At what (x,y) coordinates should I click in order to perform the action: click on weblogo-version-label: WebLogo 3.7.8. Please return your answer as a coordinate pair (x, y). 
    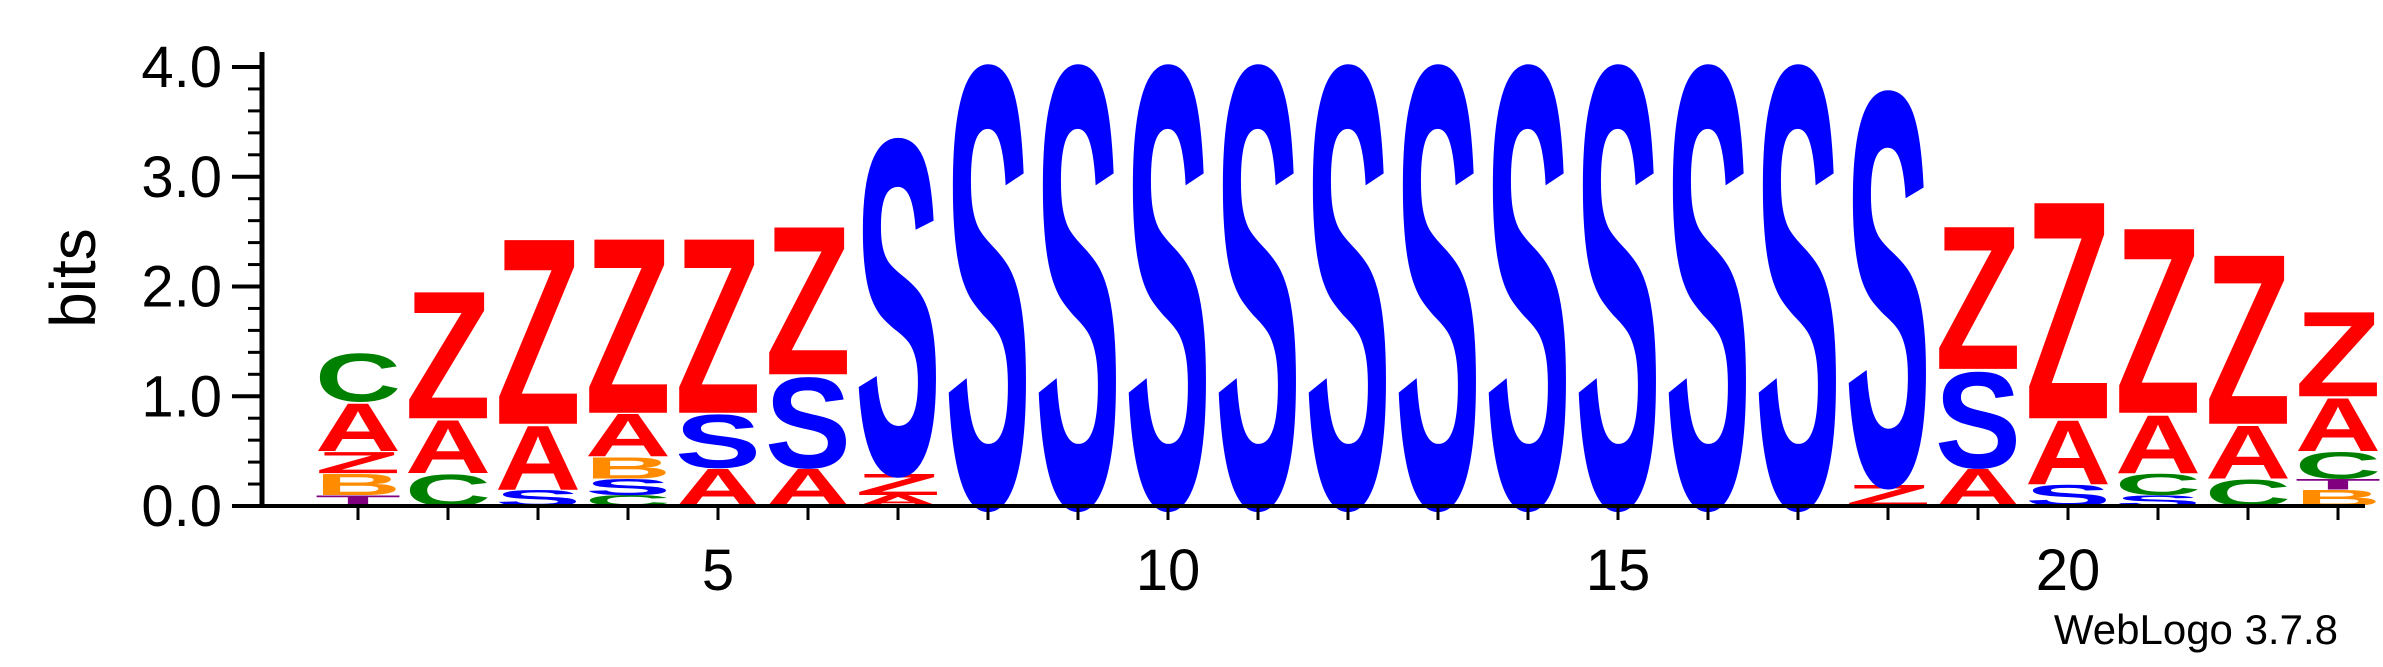
    Looking at the image, I should click on (2196, 629).